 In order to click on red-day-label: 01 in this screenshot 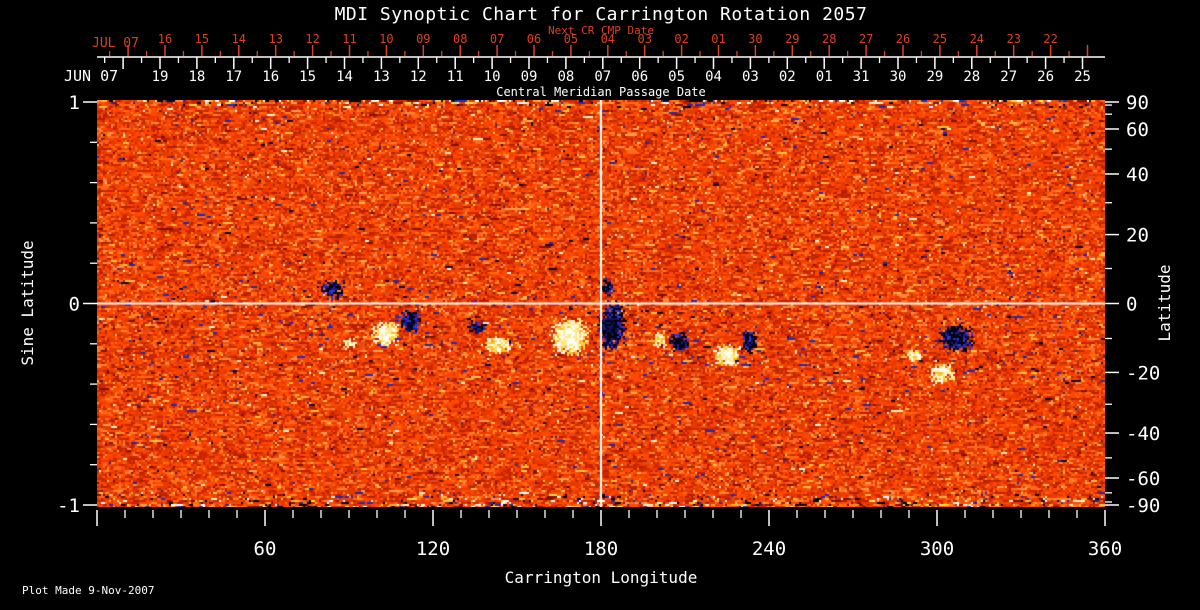, I will do `click(718, 39)`.